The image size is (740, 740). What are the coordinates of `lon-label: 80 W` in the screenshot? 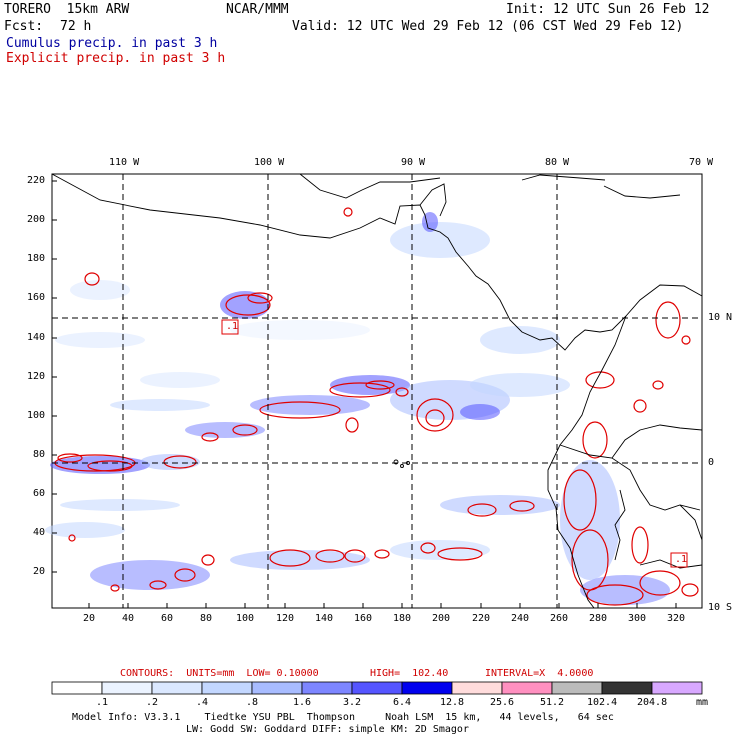 It's located at (557, 162).